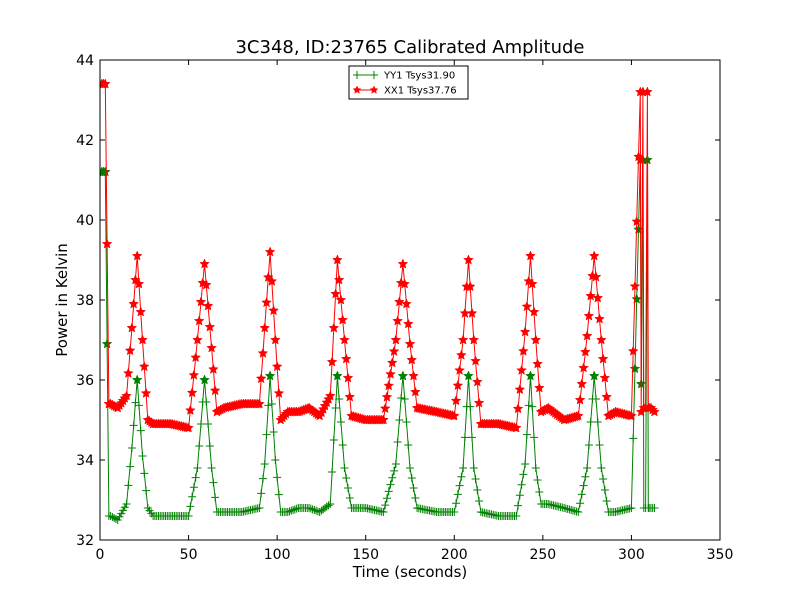  Describe the element at coordinates (408, 82) in the screenshot. I see `legend: YY1 Tsys31.90 XX1 Tsys37.76` at that location.